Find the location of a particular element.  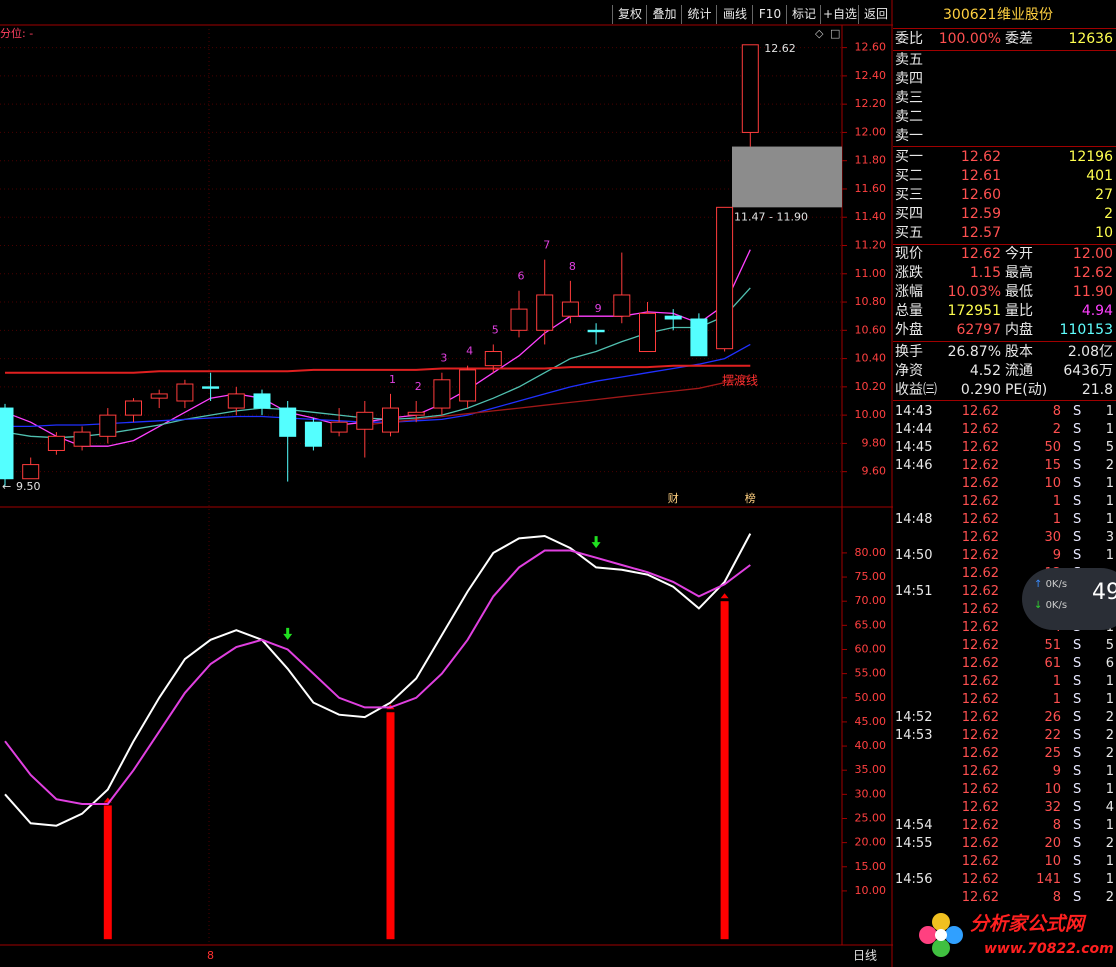

value: 12.00 is located at coordinates (1092, 254).